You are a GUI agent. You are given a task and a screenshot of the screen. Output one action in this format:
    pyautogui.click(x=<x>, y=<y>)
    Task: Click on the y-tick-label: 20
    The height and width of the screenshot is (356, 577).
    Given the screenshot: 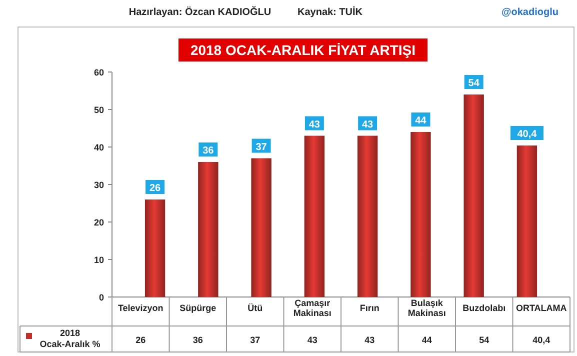 What is the action you would take?
    pyautogui.click(x=99, y=223)
    